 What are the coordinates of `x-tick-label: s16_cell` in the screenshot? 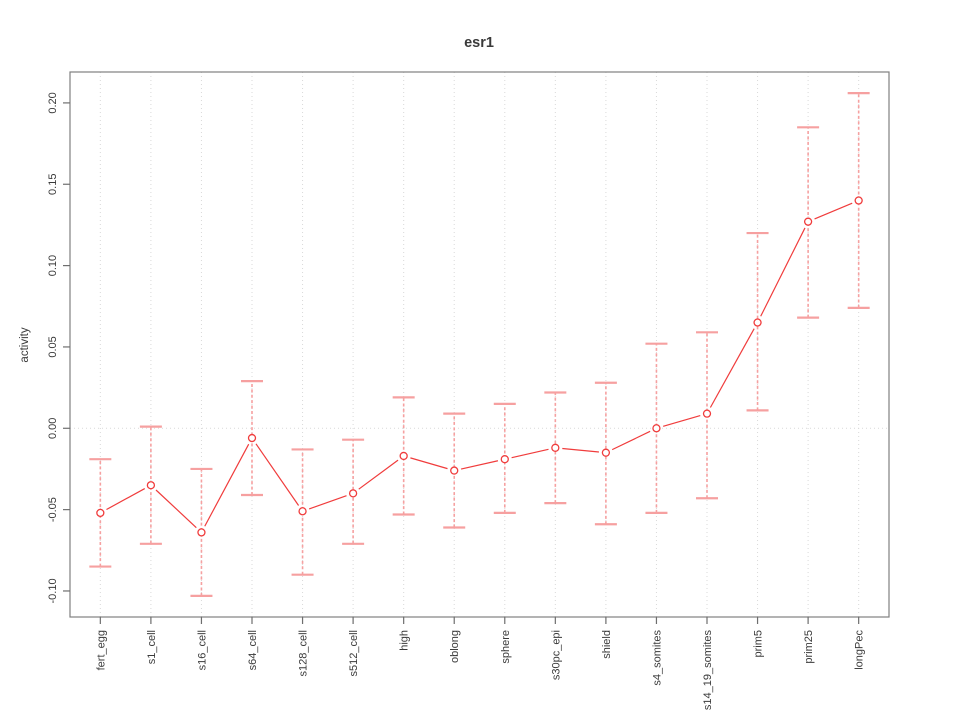 It's located at (202, 650).